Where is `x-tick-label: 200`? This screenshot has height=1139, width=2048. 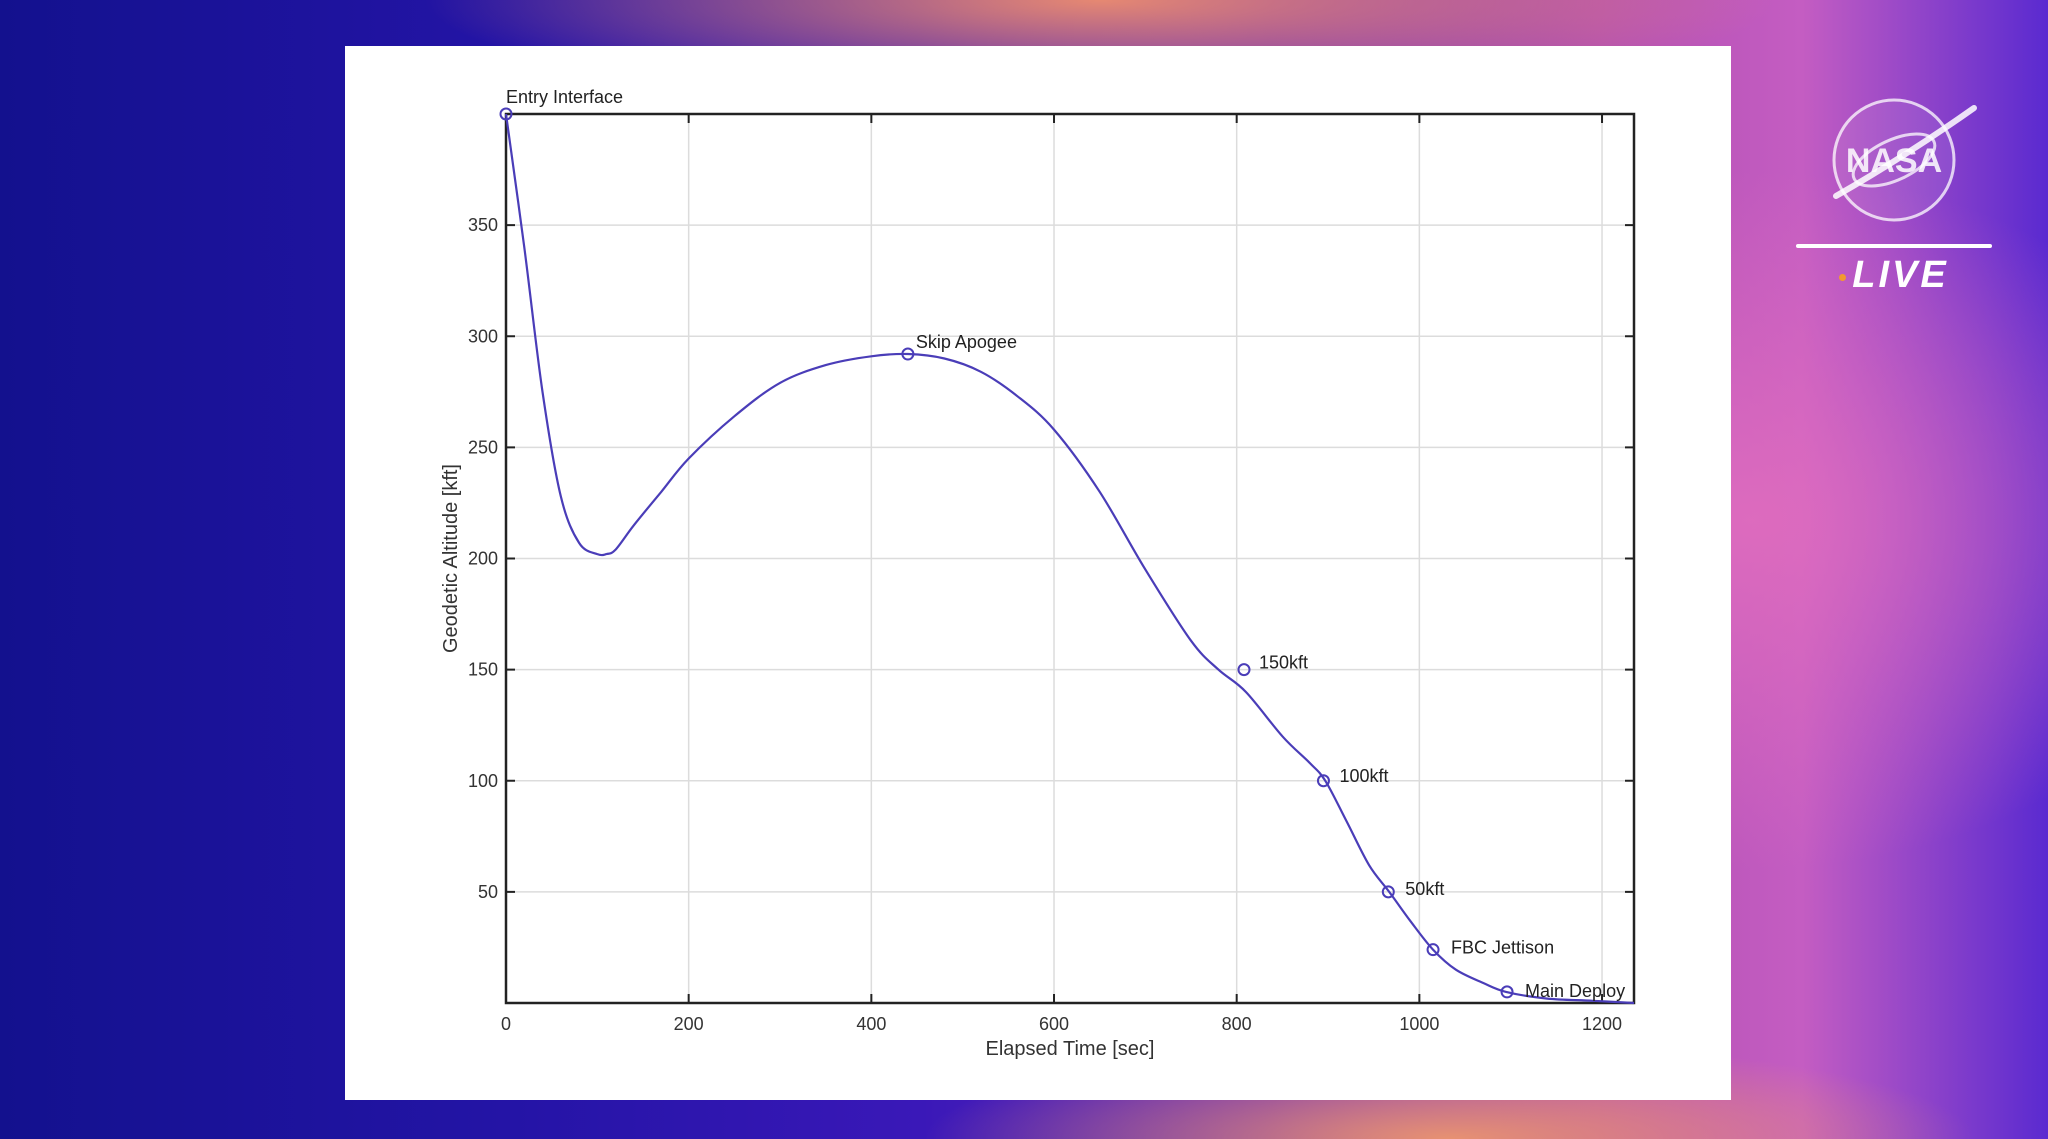 x-tick-label: 200 is located at coordinates (689, 1024).